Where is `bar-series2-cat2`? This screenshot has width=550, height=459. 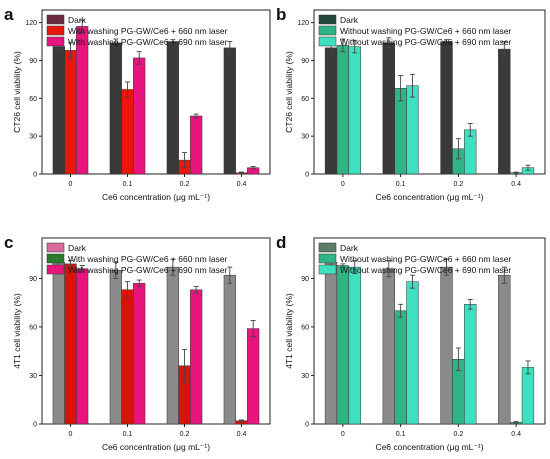
bar-series2-cat2 is located at coordinates (196, 357).